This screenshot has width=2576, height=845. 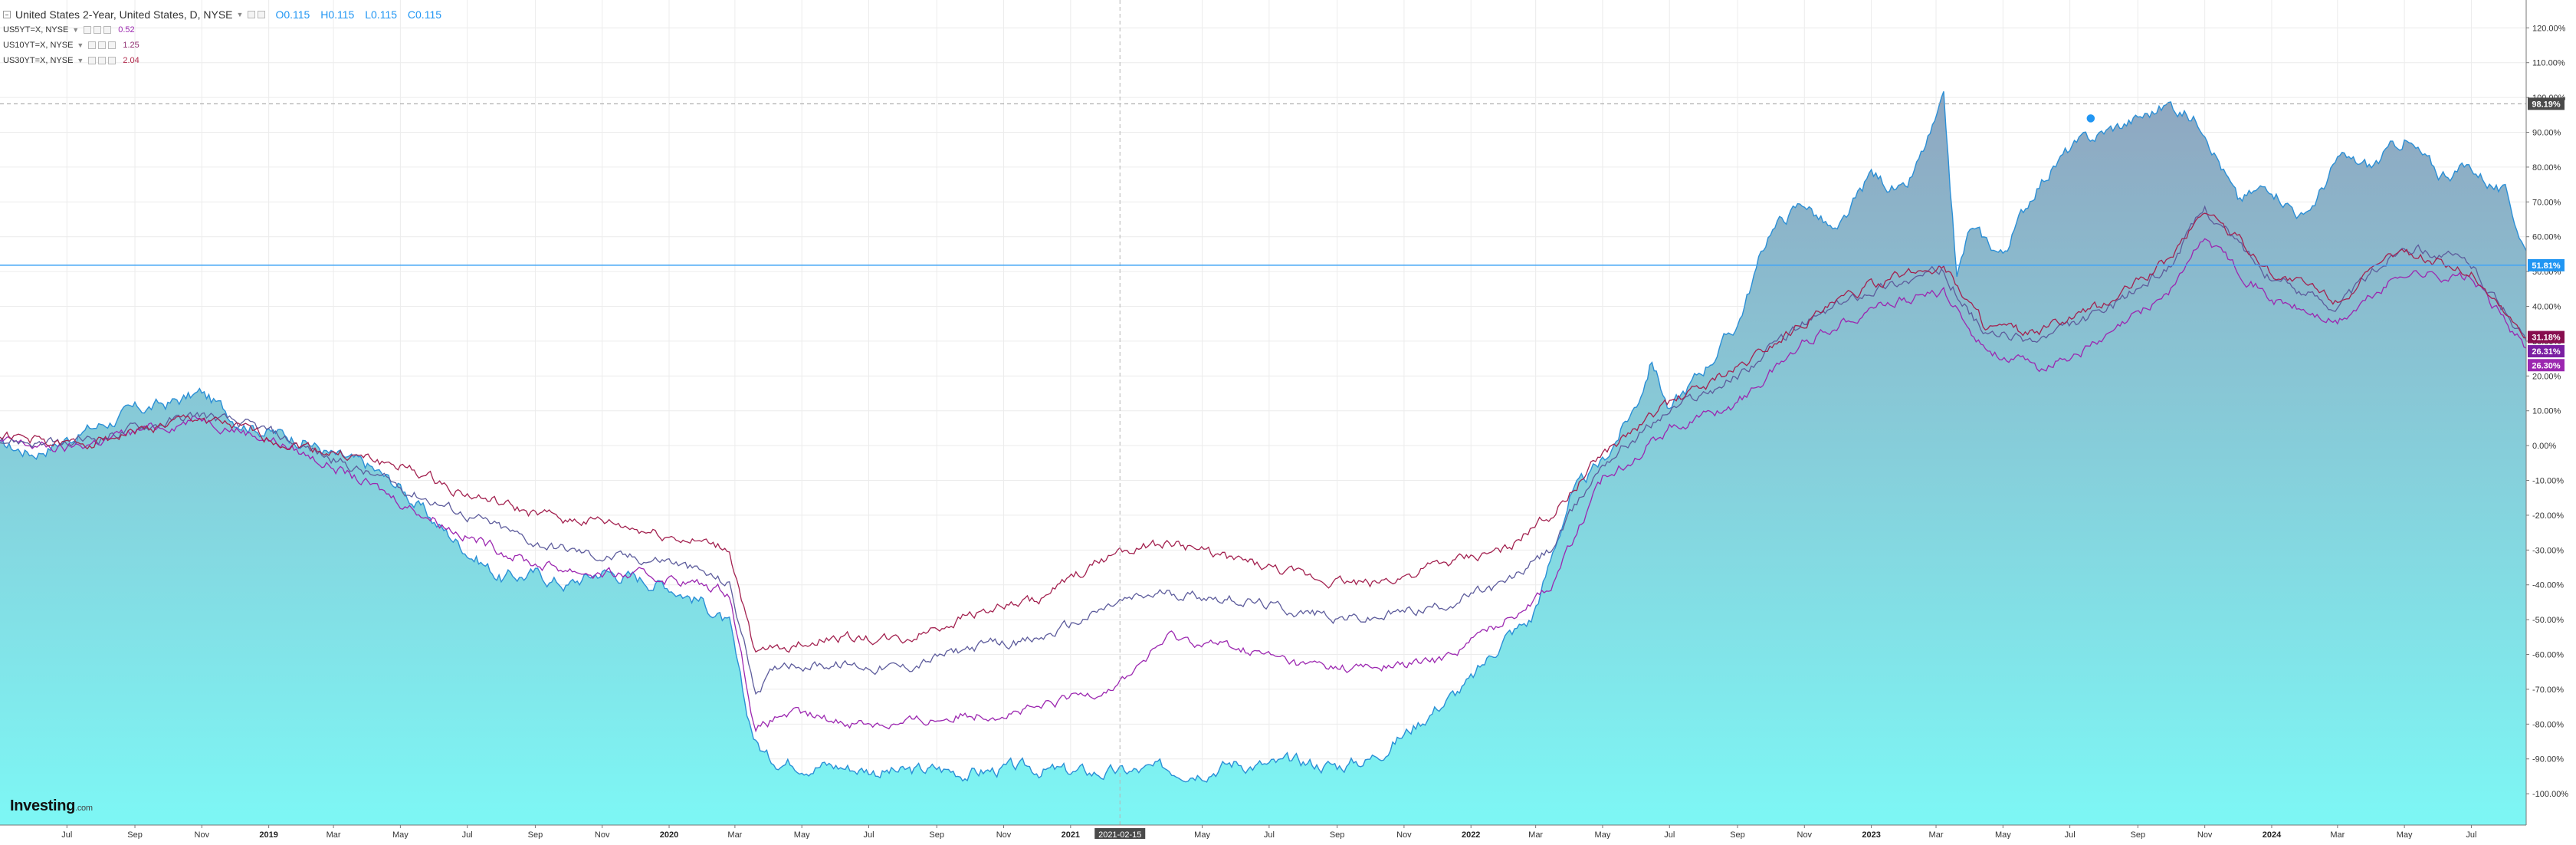 I want to click on y-tick-label: 80.00%, so click(x=2546, y=168).